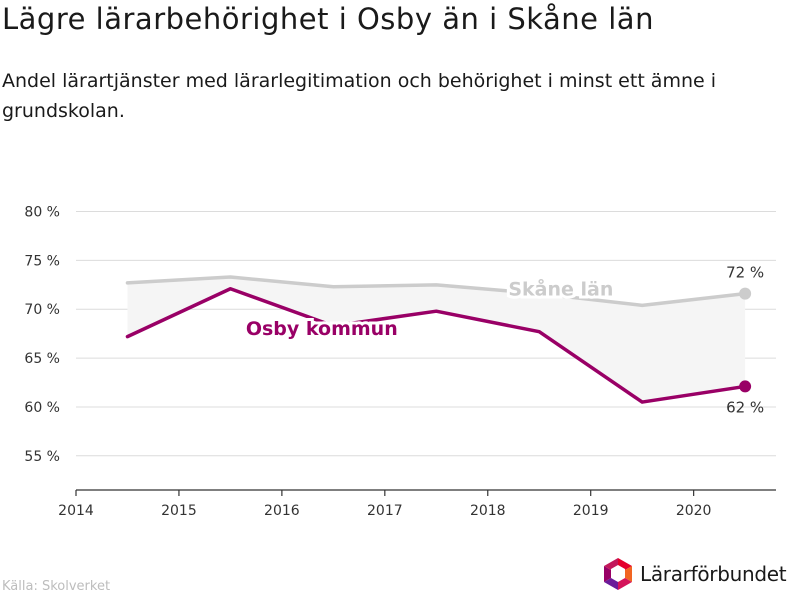 This screenshot has width=800, height=600. I want to click on x-tick-label: 2015, so click(179, 511).